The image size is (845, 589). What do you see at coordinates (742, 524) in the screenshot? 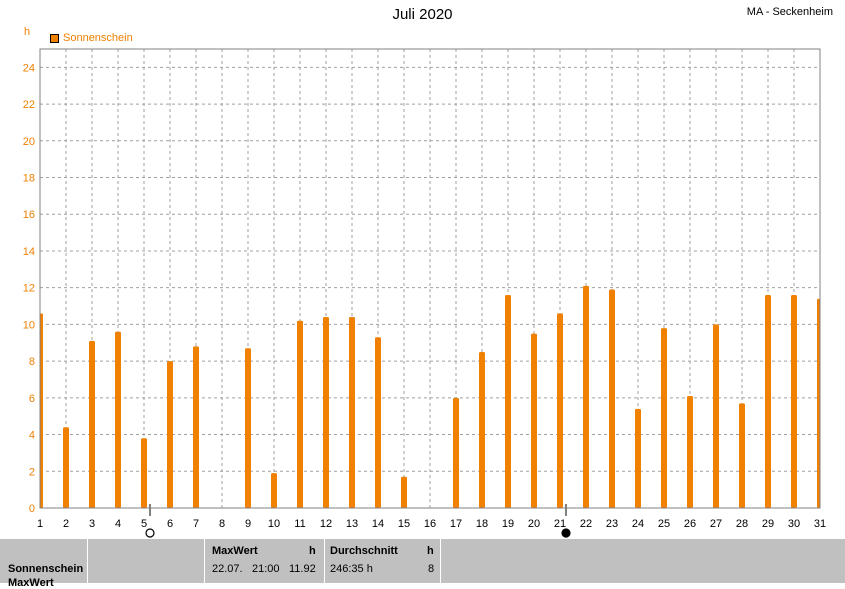
I see `x-tick-label: 28` at bounding box center [742, 524].